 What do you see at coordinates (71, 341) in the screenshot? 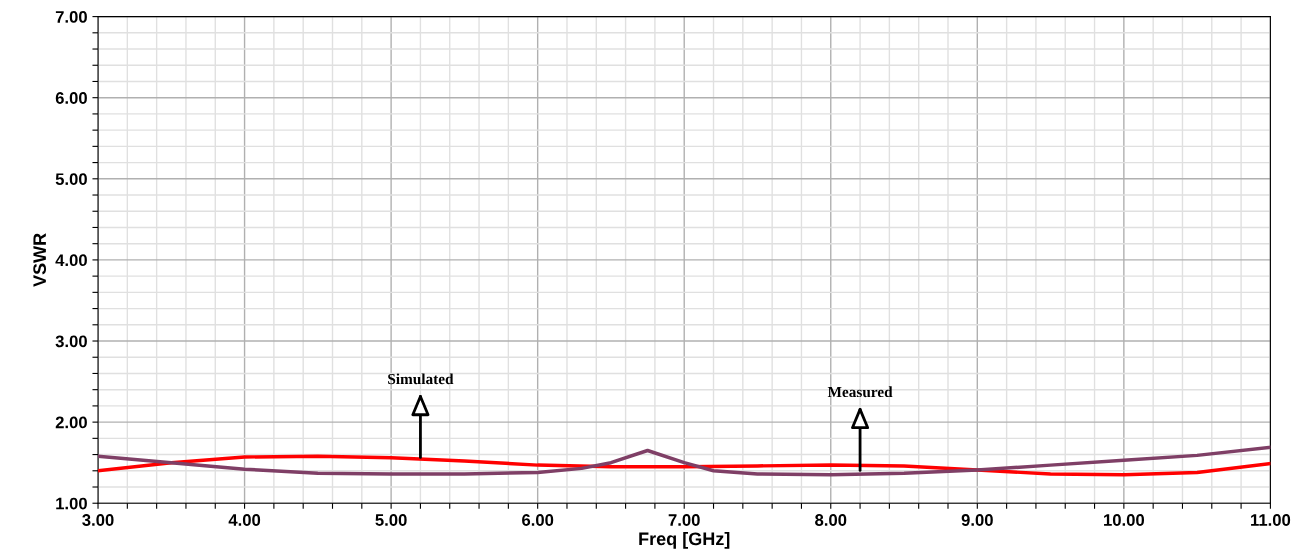
I see `y-tick-label: 3.00` at bounding box center [71, 341].